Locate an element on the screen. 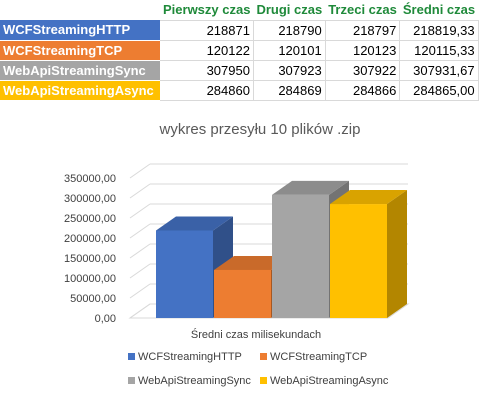 Image resolution: width=504 pixels, height=403 pixels. chart-title: wykres przesyłu 10 plików .zip is located at coordinates (260, 129).